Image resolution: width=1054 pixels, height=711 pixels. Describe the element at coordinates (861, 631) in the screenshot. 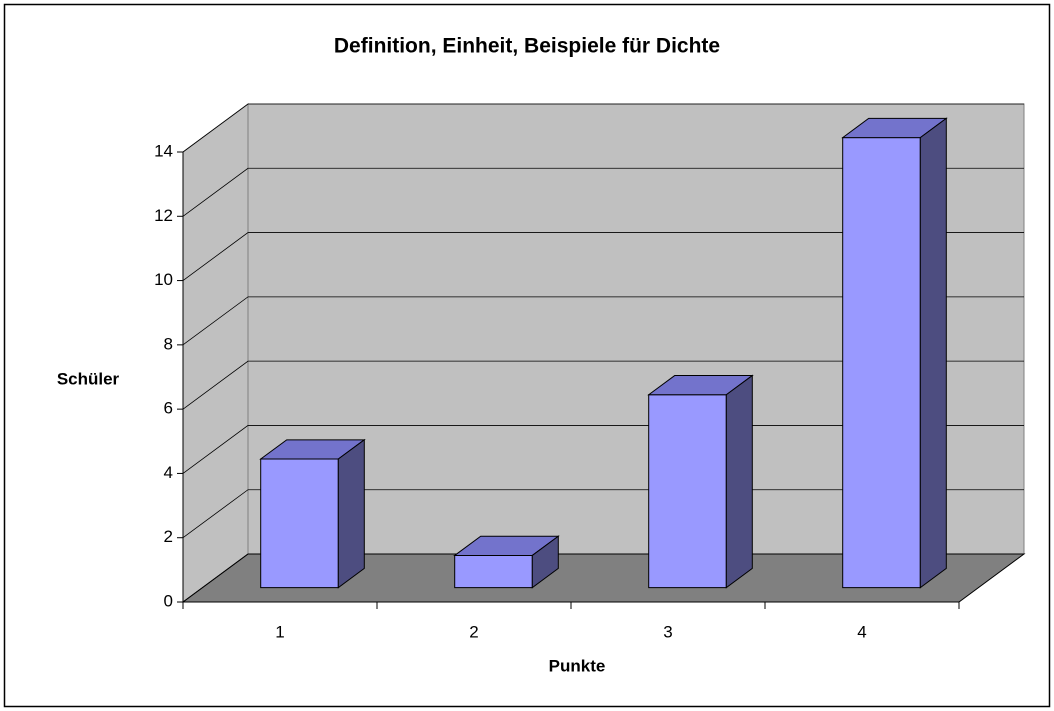

I see `x-tick-label: 4` at that location.